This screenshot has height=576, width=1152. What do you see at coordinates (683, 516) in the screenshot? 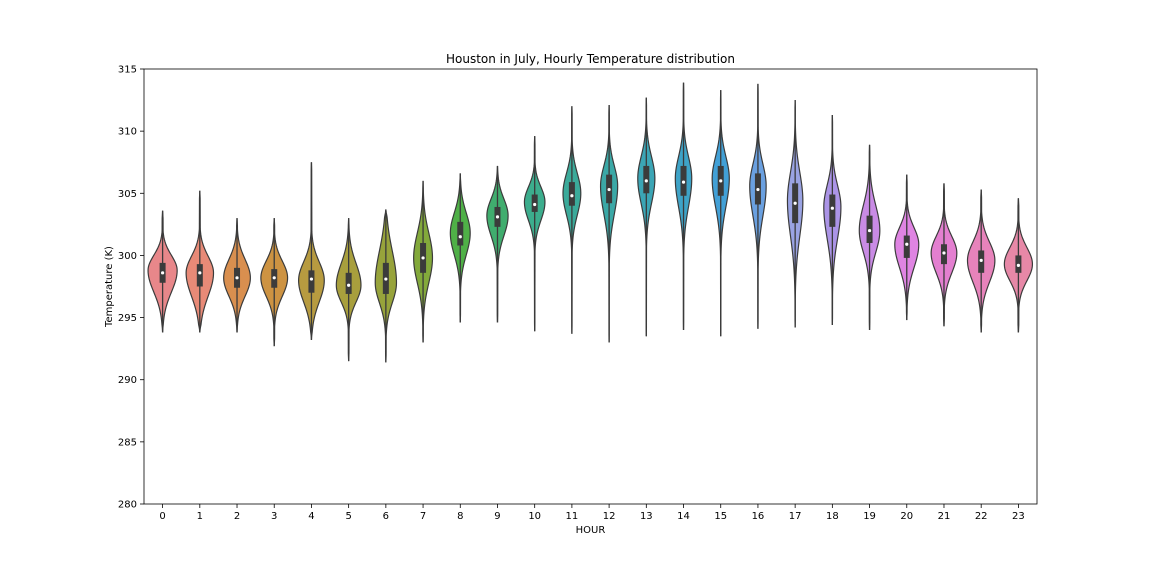
I see `x-tick-label: 14` at bounding box center [683, 516].